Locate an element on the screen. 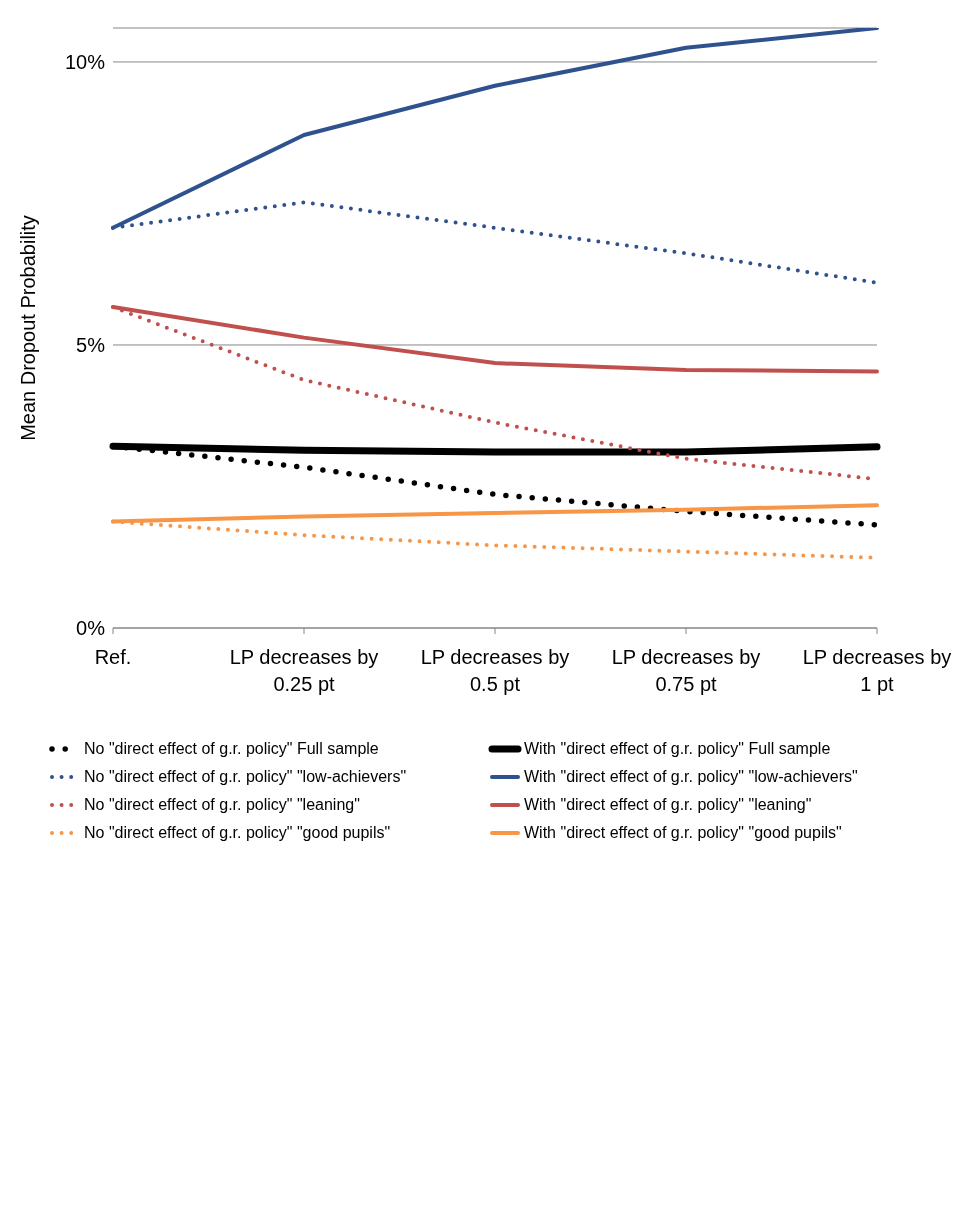 This screenshot has height=1208, width=975. legend-label: No "direct effect of g.r. policy" "leaning" is located at coordinates (222, 805).